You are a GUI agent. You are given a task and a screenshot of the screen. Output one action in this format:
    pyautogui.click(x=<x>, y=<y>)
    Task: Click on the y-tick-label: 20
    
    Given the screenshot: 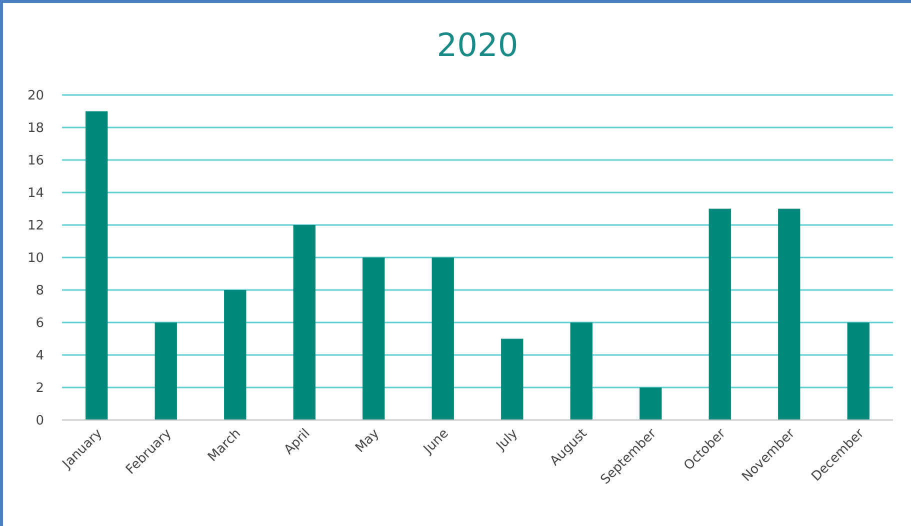 What is the action you would take?
    pyautogui.click(x=35, y=96)
    